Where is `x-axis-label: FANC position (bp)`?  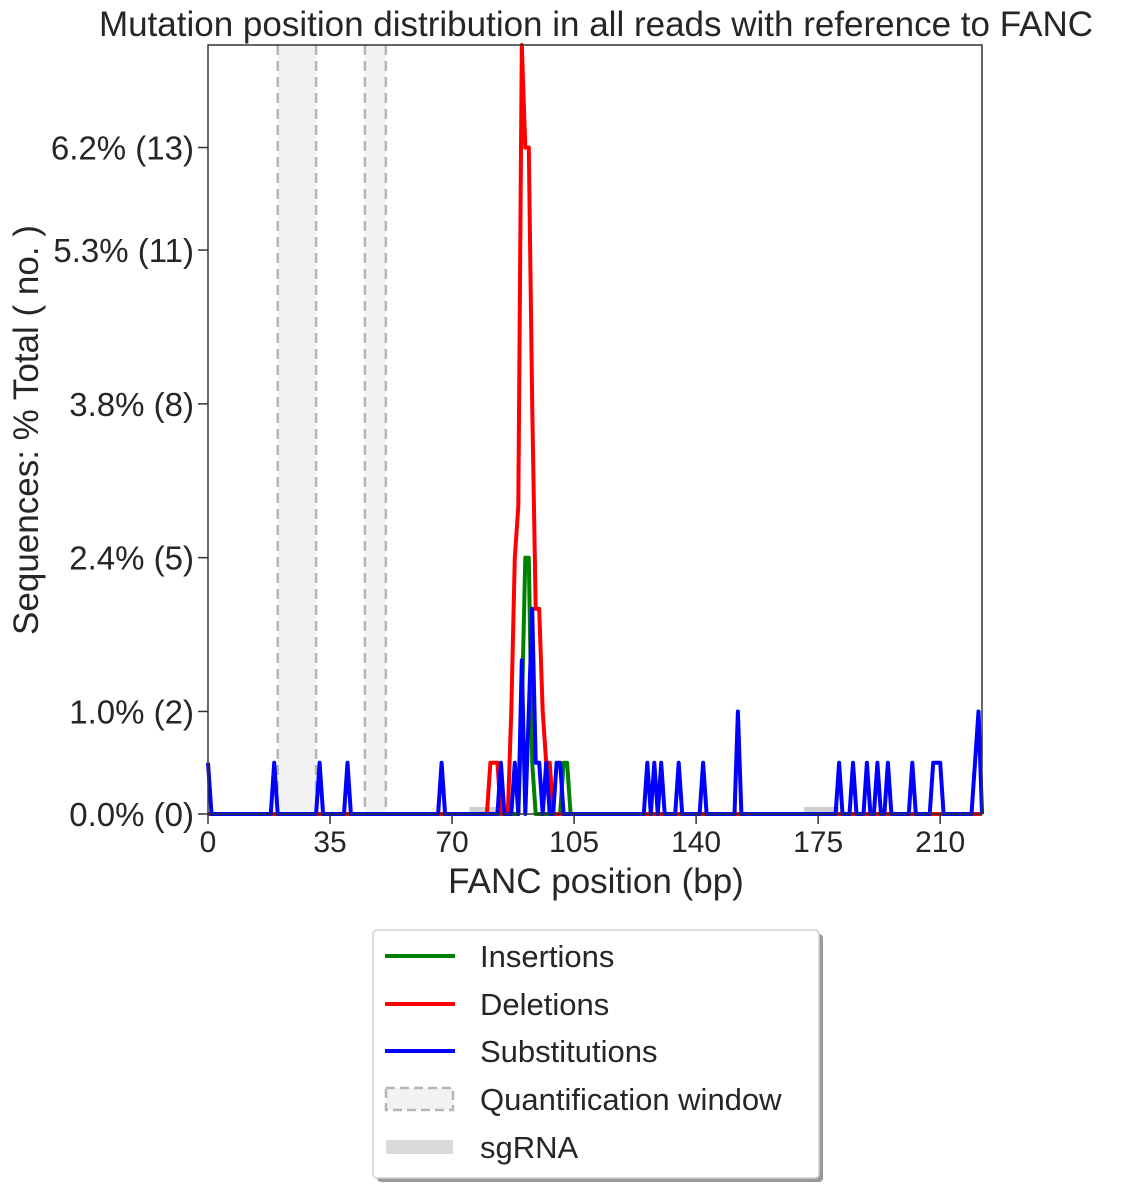 x-axis-label: FANC position (bp) is located at coordinates (596, 881).